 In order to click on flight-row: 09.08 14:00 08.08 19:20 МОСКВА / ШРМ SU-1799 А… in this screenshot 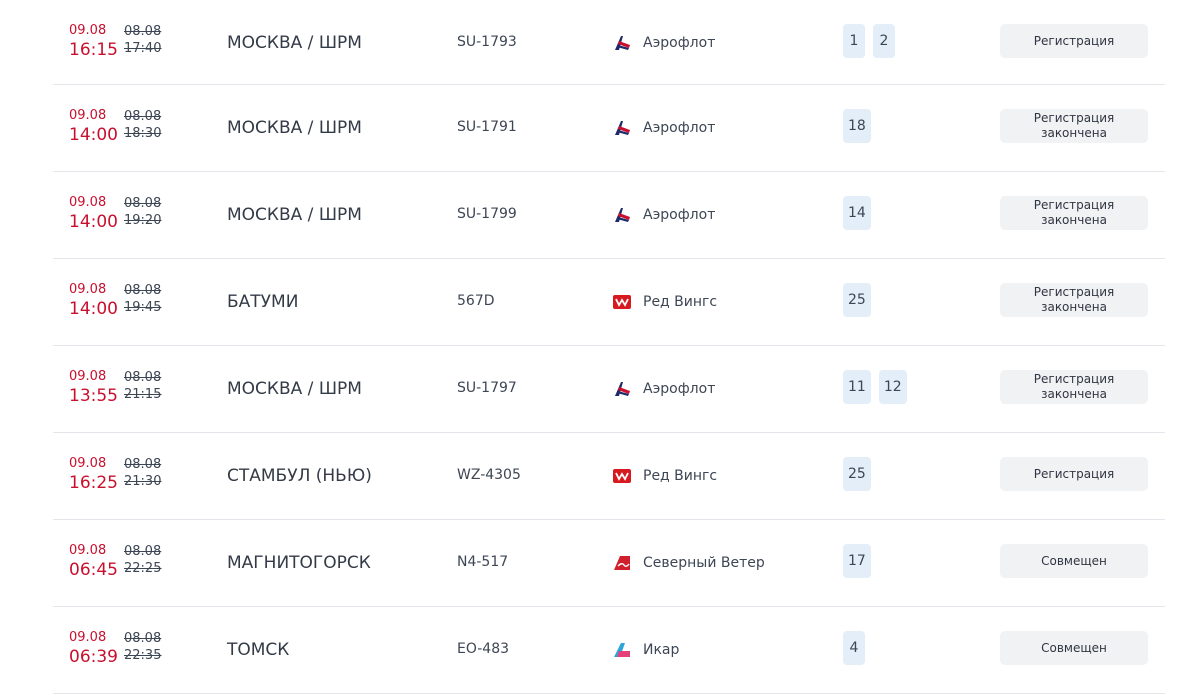, I will do `click(609, 215)`.